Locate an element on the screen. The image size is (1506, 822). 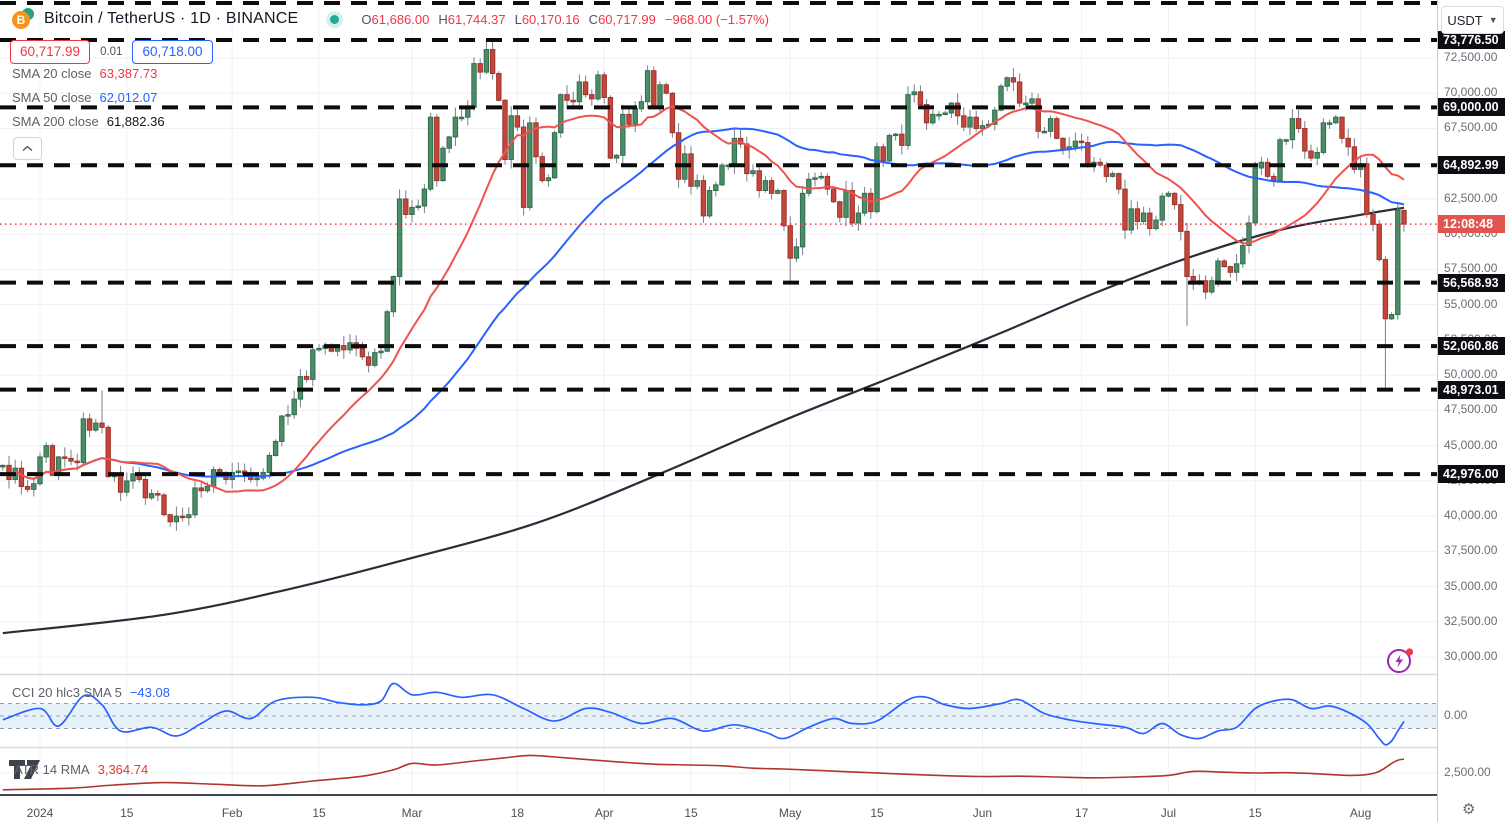
sell-price-button: 60,717.99 is located at coordinates (50, 52).